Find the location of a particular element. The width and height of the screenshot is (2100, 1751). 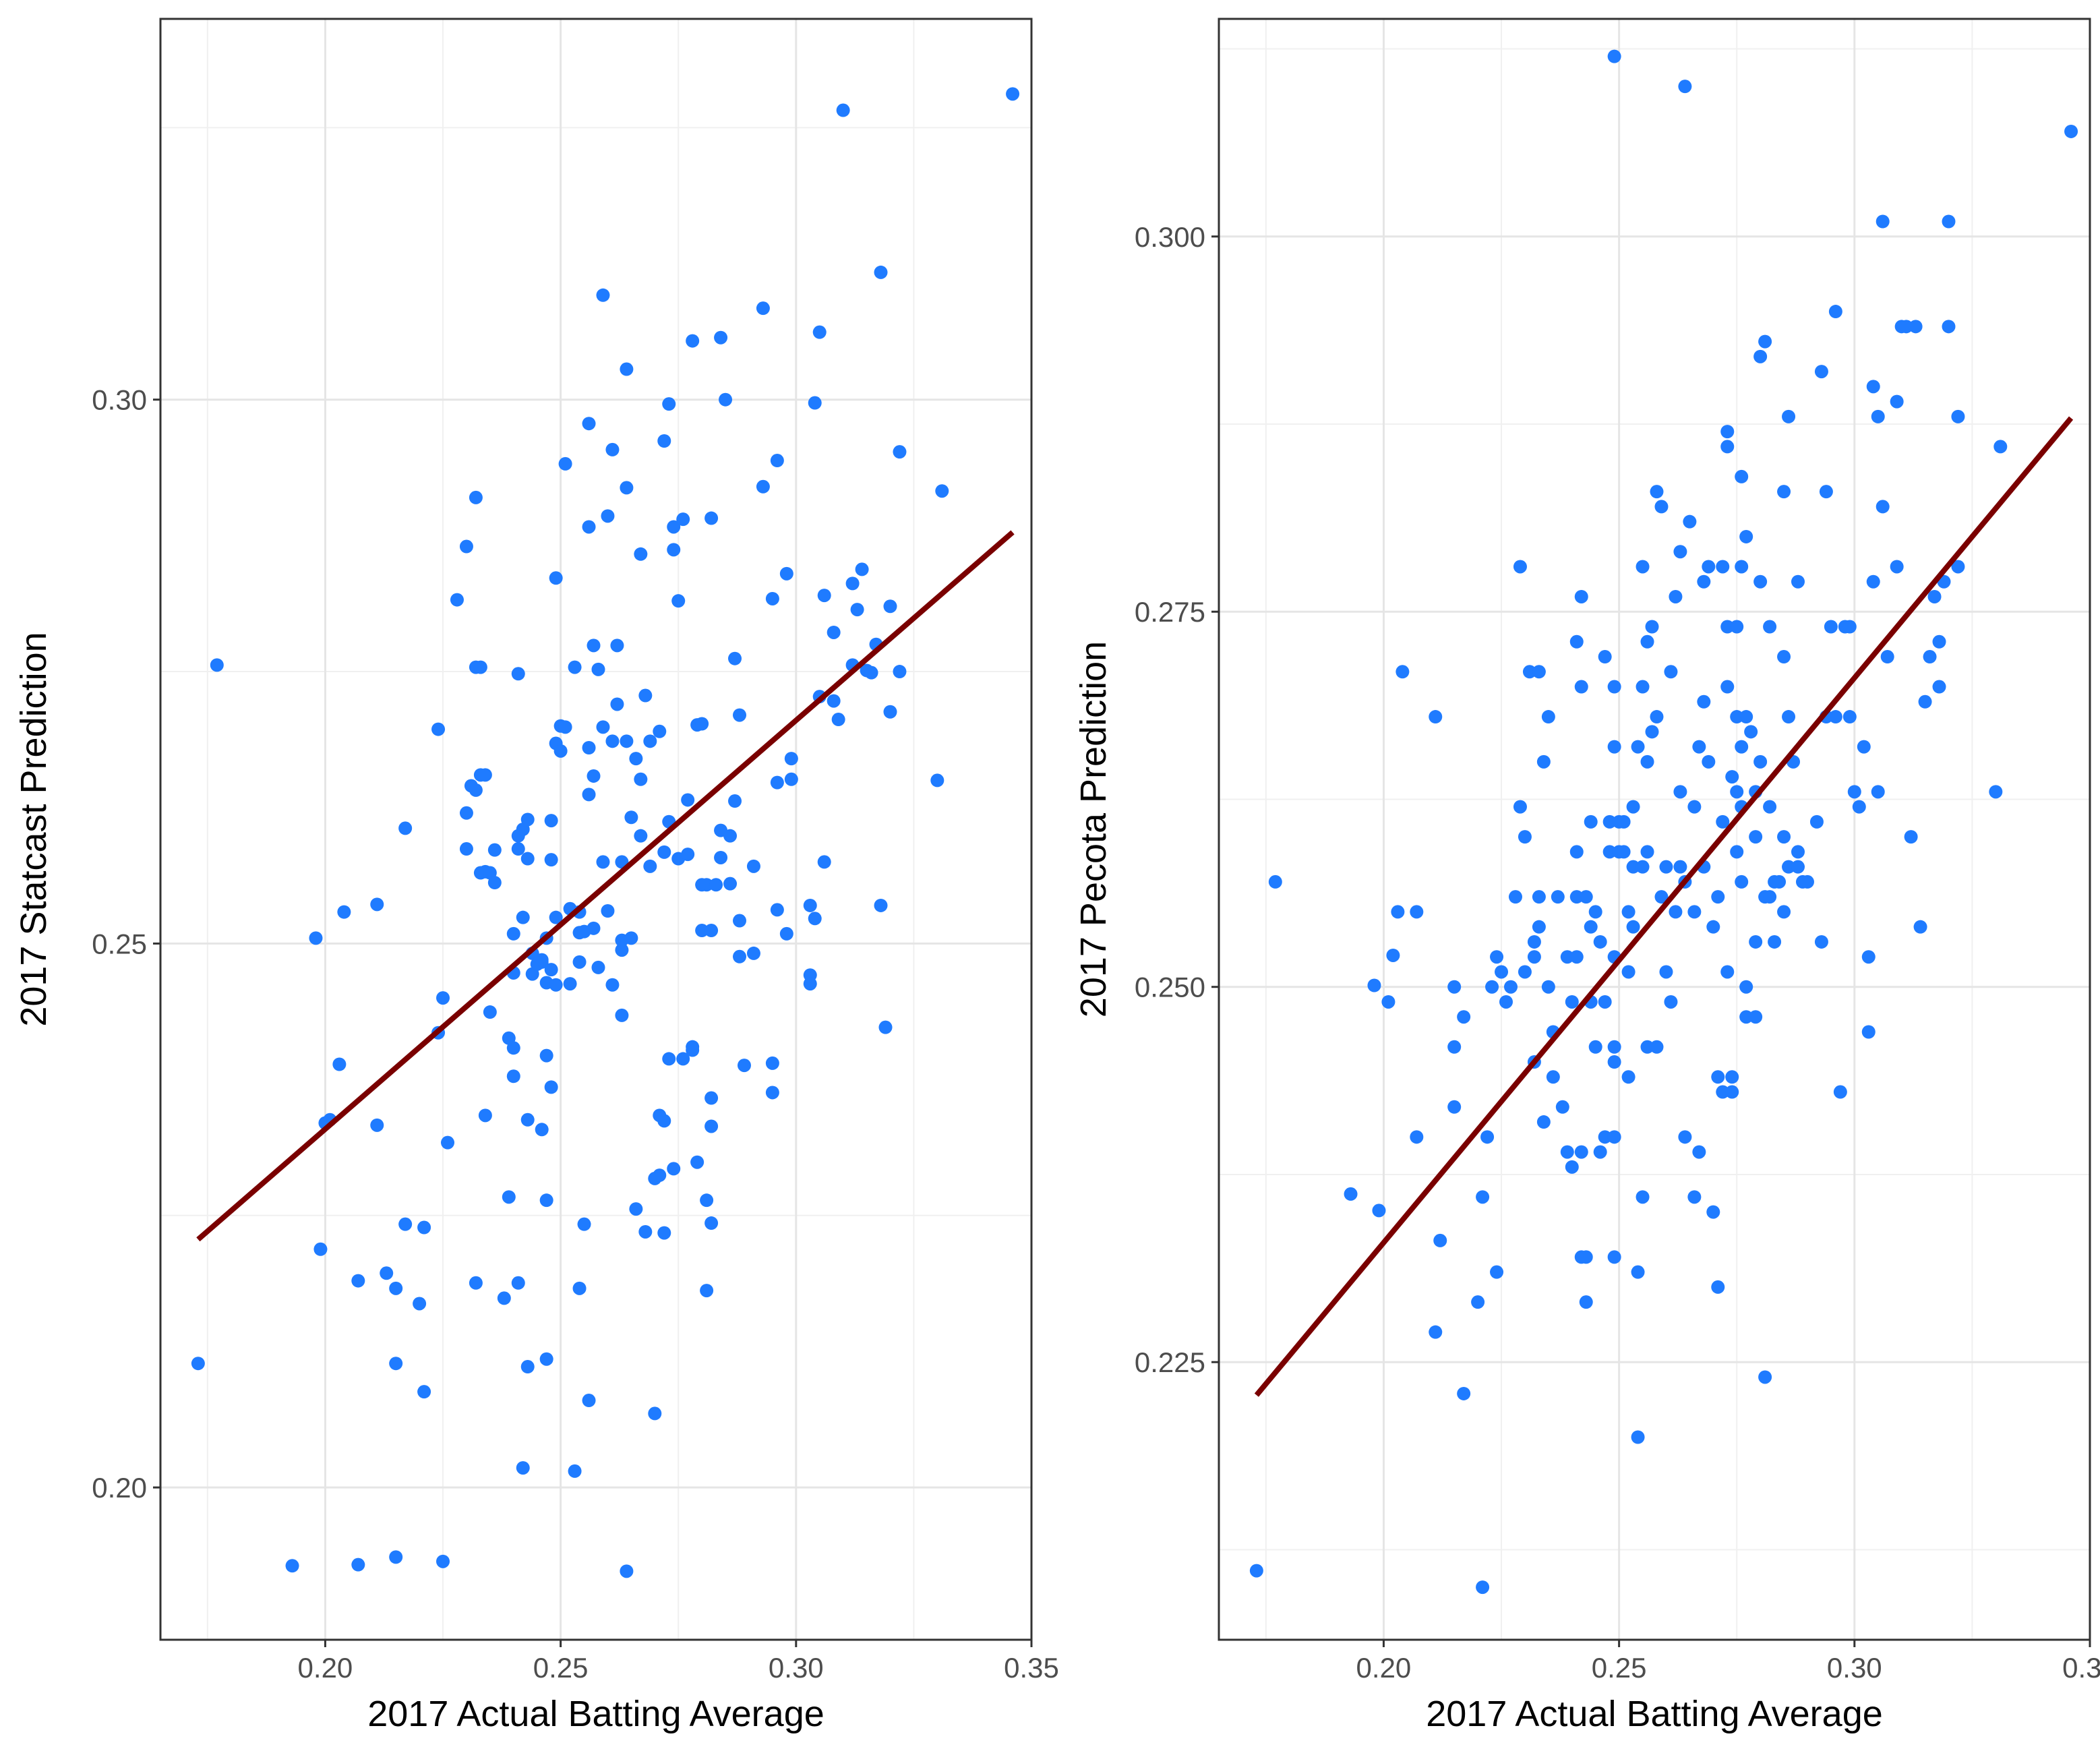

x-tick-label: 0.35 is located at coordinates (1031, 1668).